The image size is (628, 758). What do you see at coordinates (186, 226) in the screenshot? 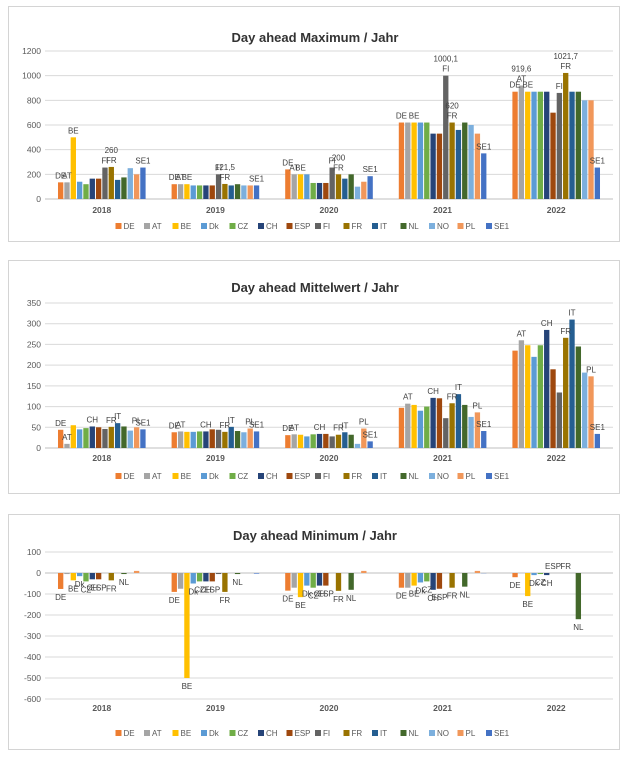
I see `legend-label: BE` at bounding box center [186, 226].